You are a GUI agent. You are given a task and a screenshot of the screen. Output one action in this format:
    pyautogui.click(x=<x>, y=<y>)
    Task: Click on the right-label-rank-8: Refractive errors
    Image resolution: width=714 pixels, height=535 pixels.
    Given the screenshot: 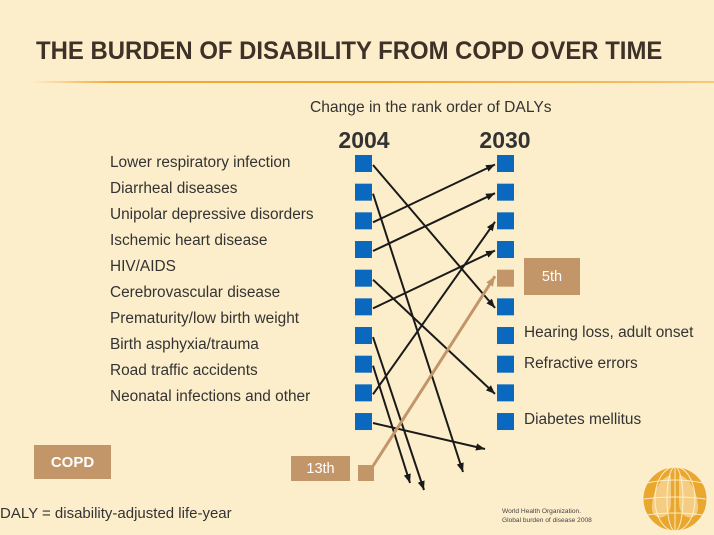 What is the action you would take?
    pyautogui.click(x=581, y=363)
    